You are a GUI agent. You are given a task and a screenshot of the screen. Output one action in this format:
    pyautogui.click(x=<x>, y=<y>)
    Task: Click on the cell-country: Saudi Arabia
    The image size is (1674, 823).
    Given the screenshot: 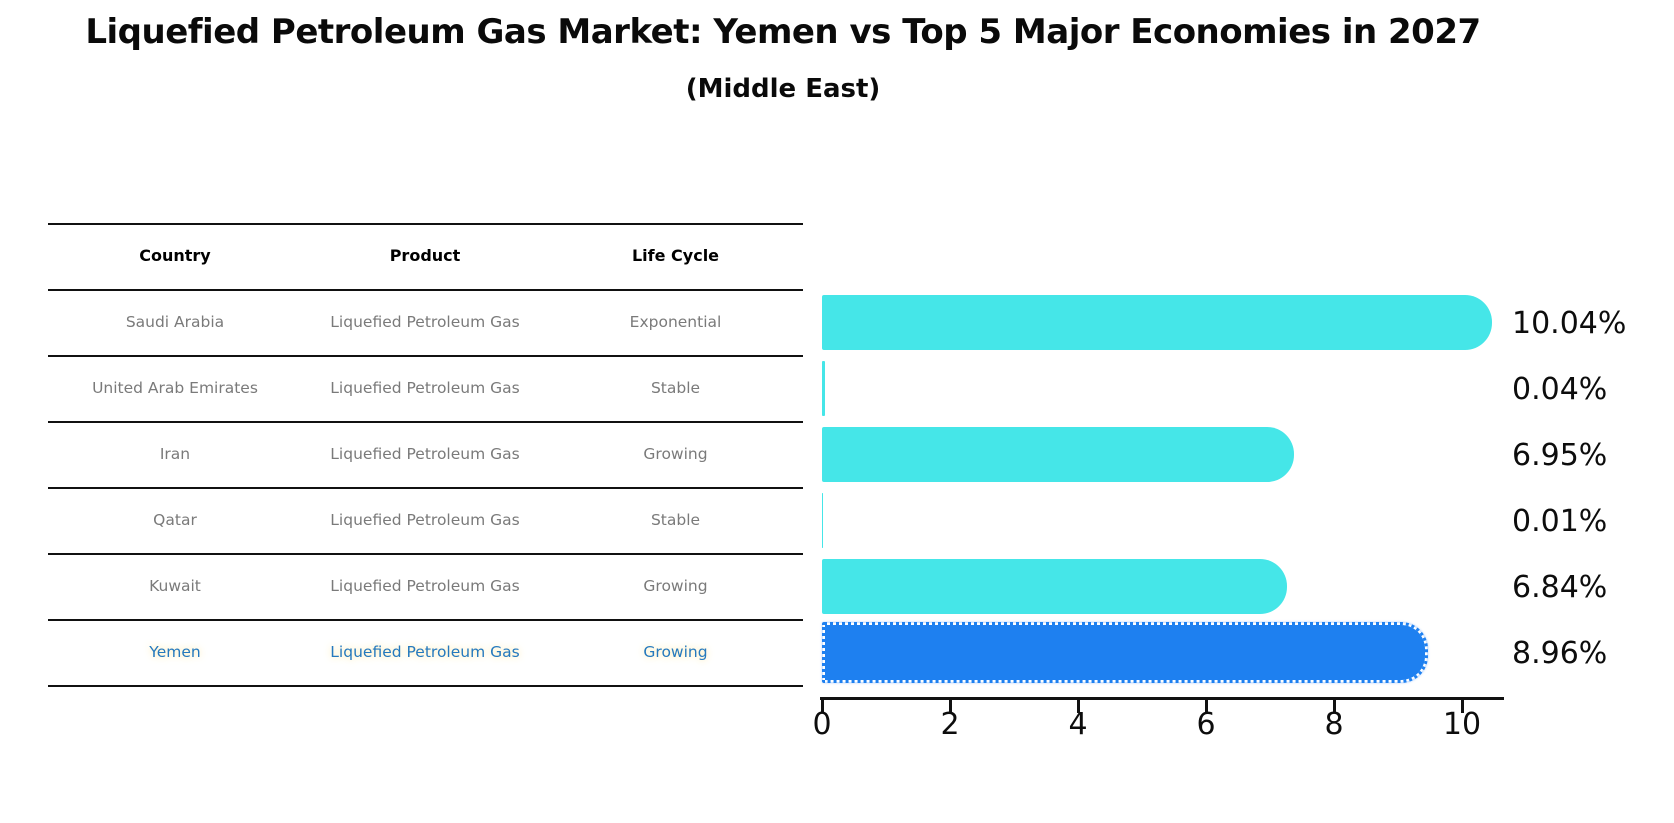 What is the action you would take?
    pyautogui.click(x=175, y=322)
    